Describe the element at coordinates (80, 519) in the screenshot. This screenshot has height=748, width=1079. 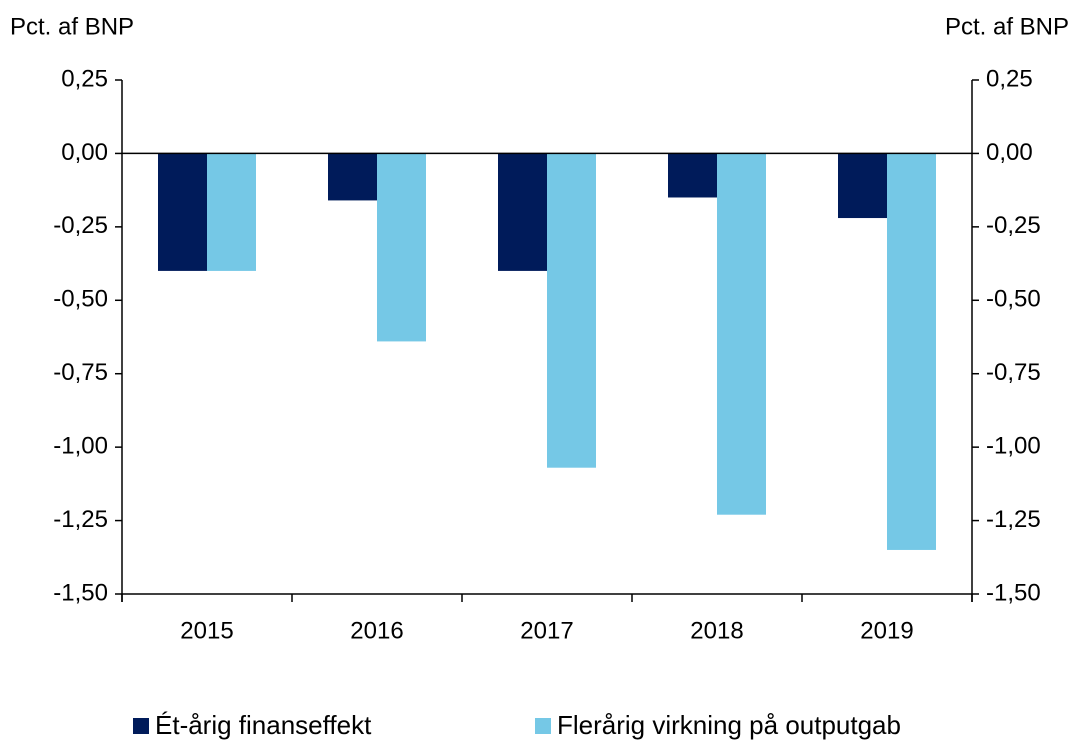
I see `y-tick-label: -1,25` at that location.